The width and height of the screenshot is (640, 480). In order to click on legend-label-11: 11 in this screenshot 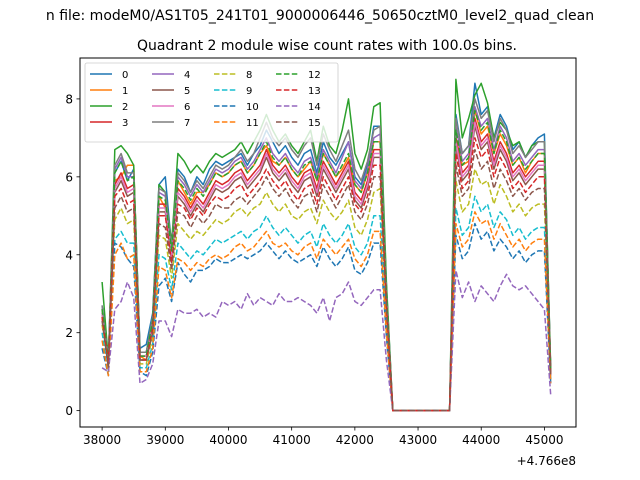, I will do `click(252, 123)`.